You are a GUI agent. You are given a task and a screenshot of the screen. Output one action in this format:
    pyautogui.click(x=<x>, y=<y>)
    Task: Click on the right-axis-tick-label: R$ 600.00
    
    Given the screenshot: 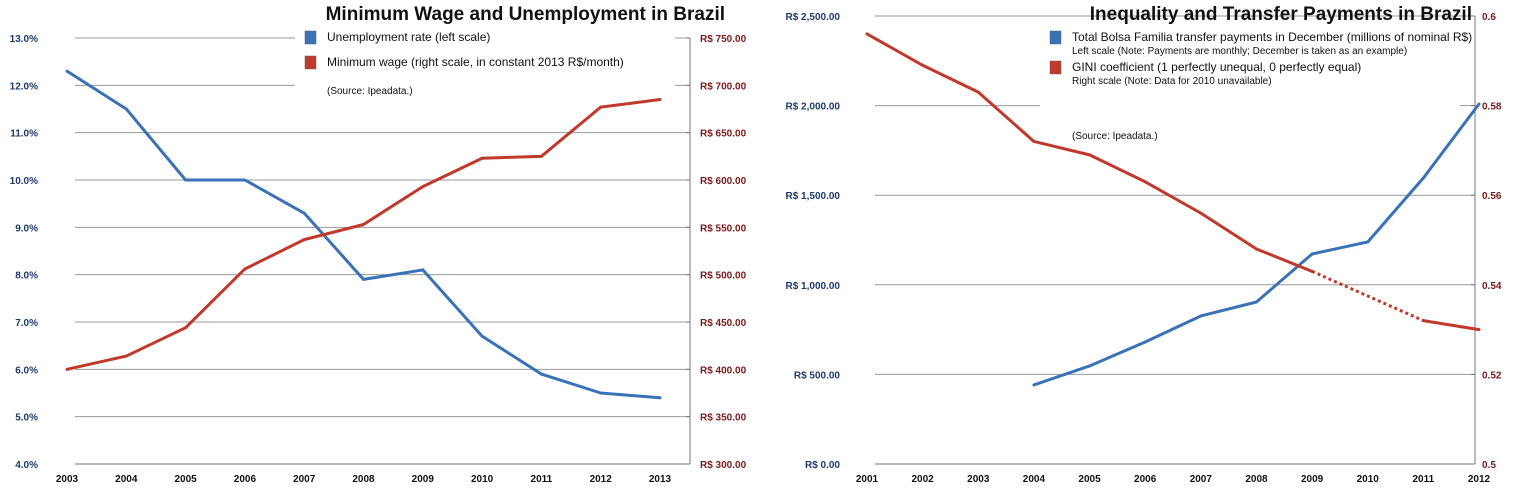 What is the action you would take?
    pyautogui.click(x=723, y=181)
    